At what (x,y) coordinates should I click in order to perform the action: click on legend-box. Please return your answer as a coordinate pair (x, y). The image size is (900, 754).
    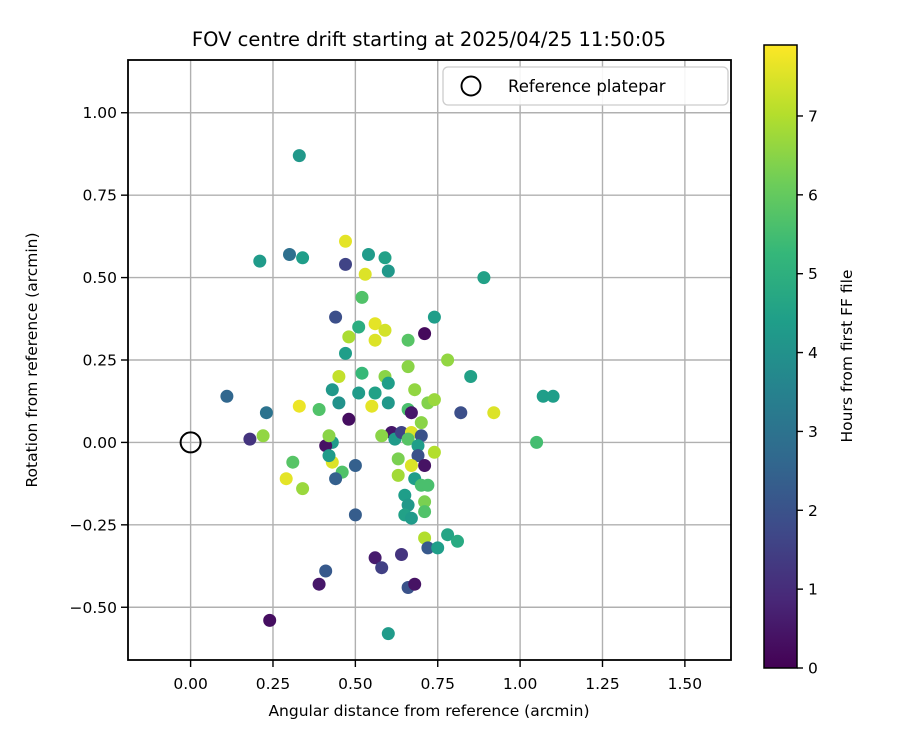
    Looking at the image, I should click on (585, 86).